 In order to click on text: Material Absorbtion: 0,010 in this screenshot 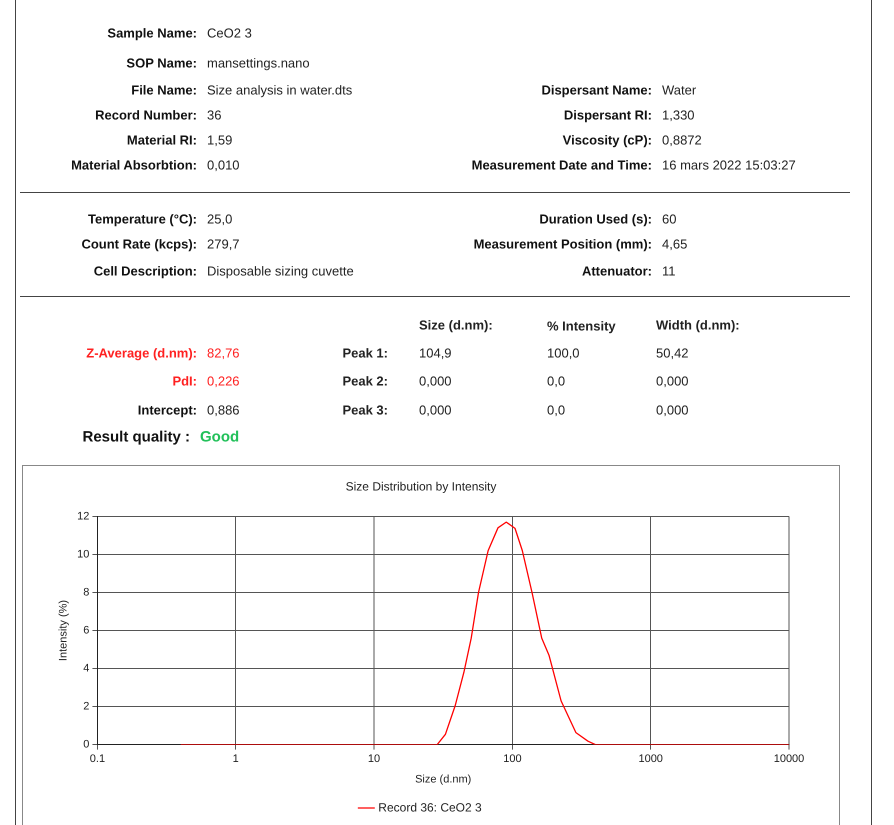, I will do `click(155, 165)`.